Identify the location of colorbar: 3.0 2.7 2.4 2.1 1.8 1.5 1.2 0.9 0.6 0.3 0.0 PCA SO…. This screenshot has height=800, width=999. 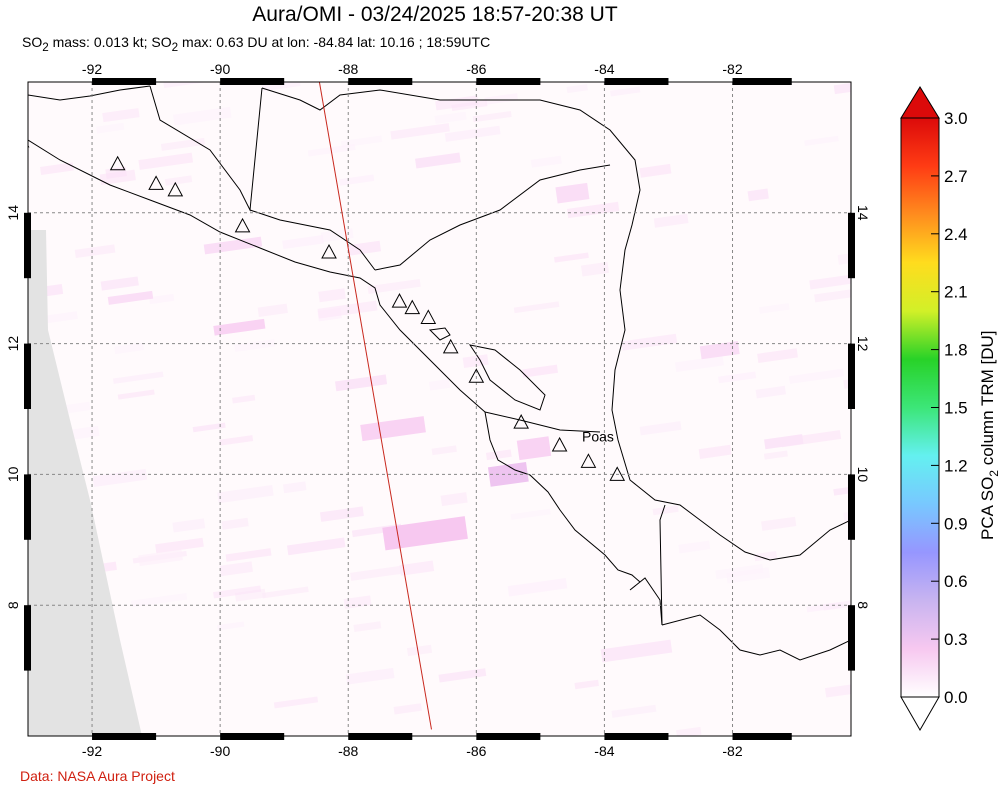
(949, 409).